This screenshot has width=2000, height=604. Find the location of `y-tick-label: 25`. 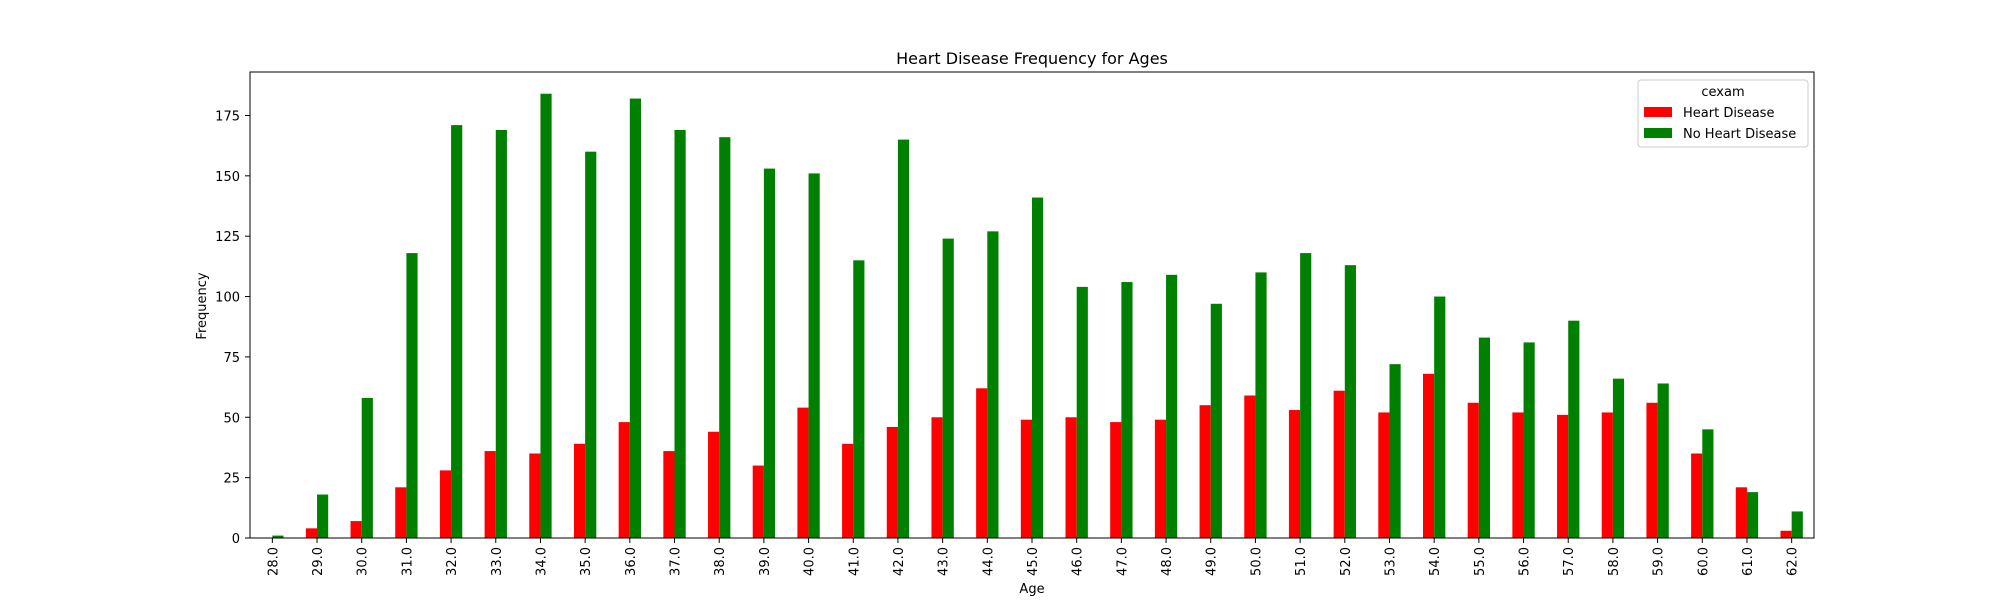

y-tick-label: 25 is located at coordinates (231, 479).